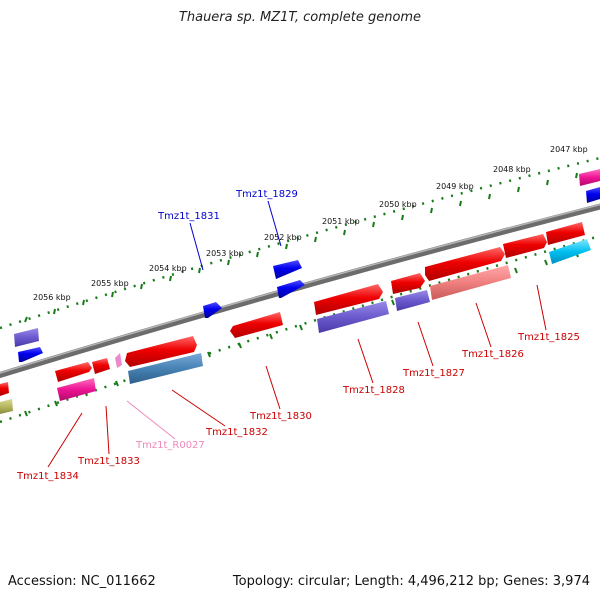  I want to click on gene-label-tmz1t-1833: Tmz1t_1833, so click(108, 461).